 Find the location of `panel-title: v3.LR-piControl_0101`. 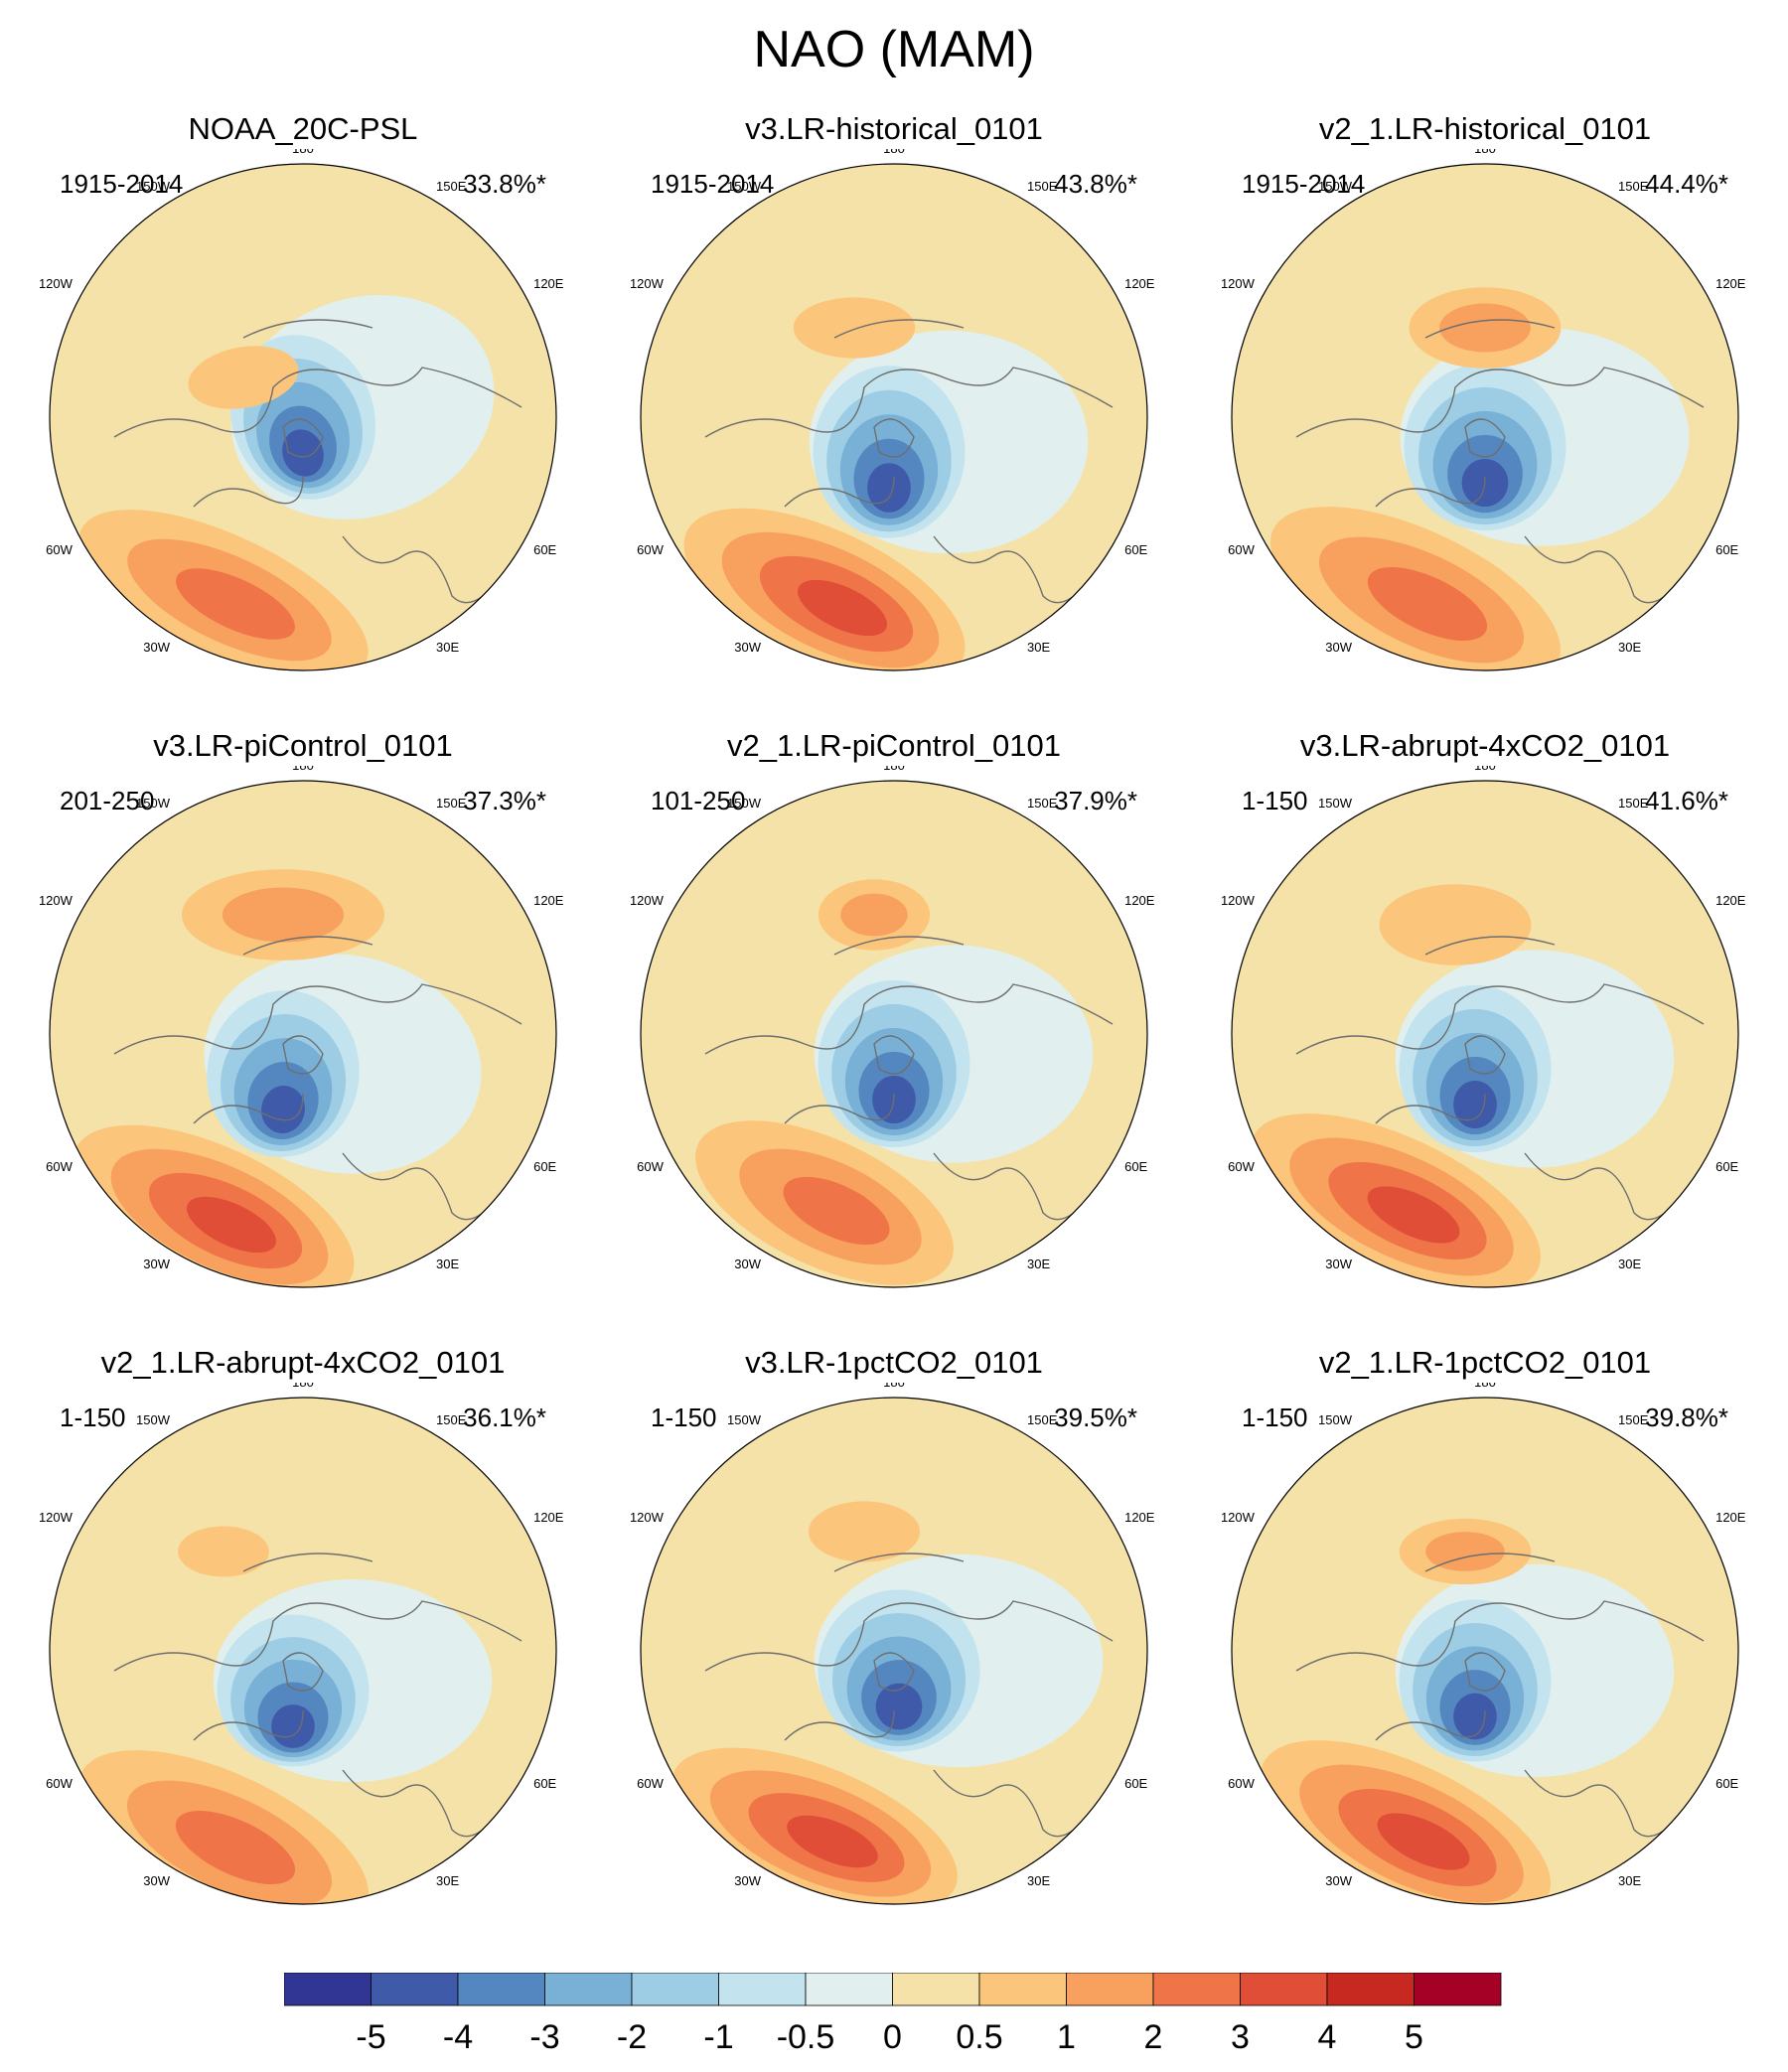

panel-title: v3.LR-piControl_0101 is located at coordinates (303, 745).